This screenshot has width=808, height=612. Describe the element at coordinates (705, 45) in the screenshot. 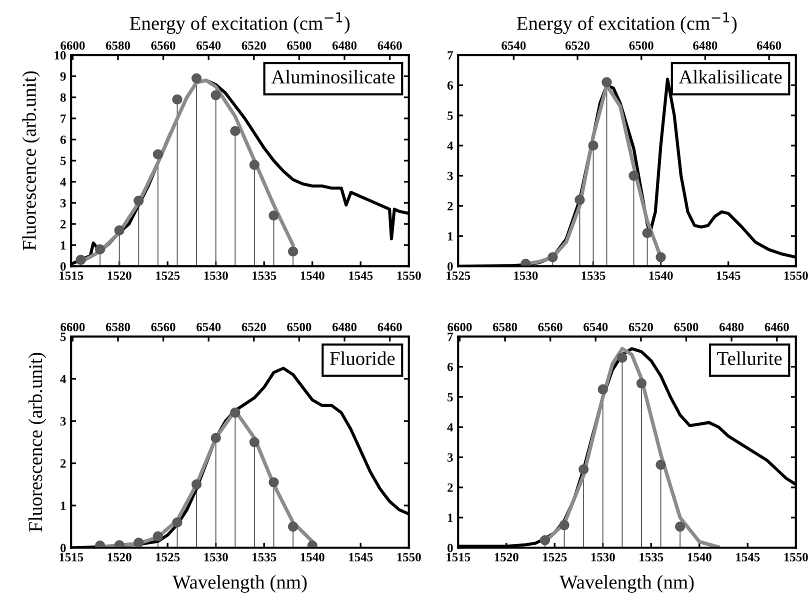

I see `x2-tick-label: 6480` at that location.